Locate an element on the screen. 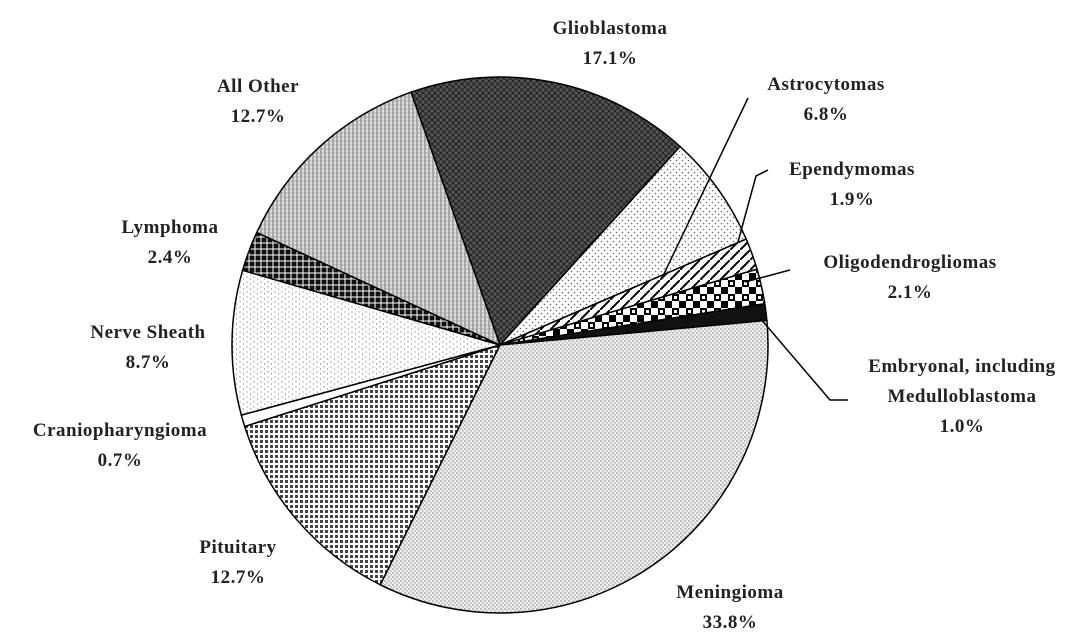 The image size is (1075, 638). category-name: Nerve Sheath is located at coordinates (148, 332).